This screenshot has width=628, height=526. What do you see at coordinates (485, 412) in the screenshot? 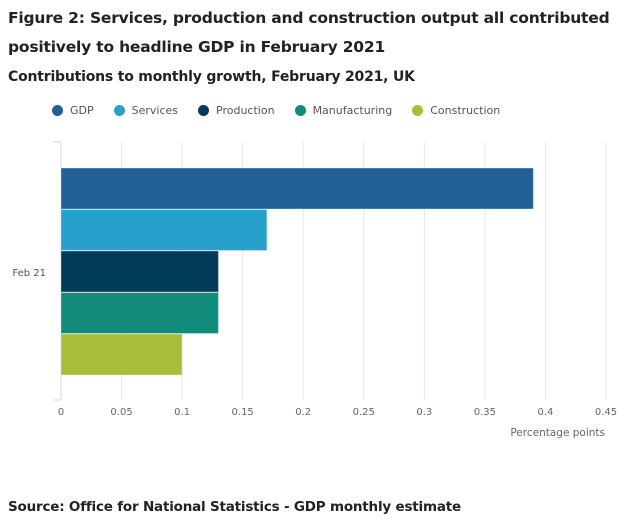
I see `x-tick-label: 0.35` at bounding box center [485, 412].